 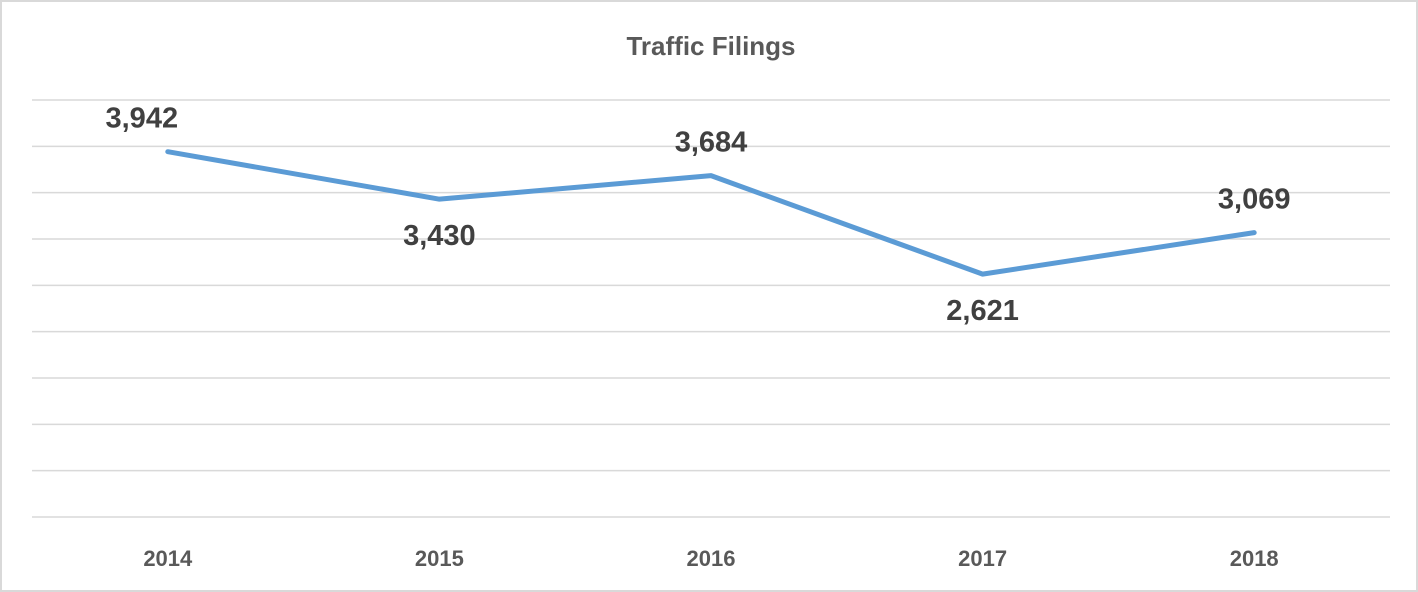 I want to click on x-tick-label: 2014, so click(x=168, y=558).